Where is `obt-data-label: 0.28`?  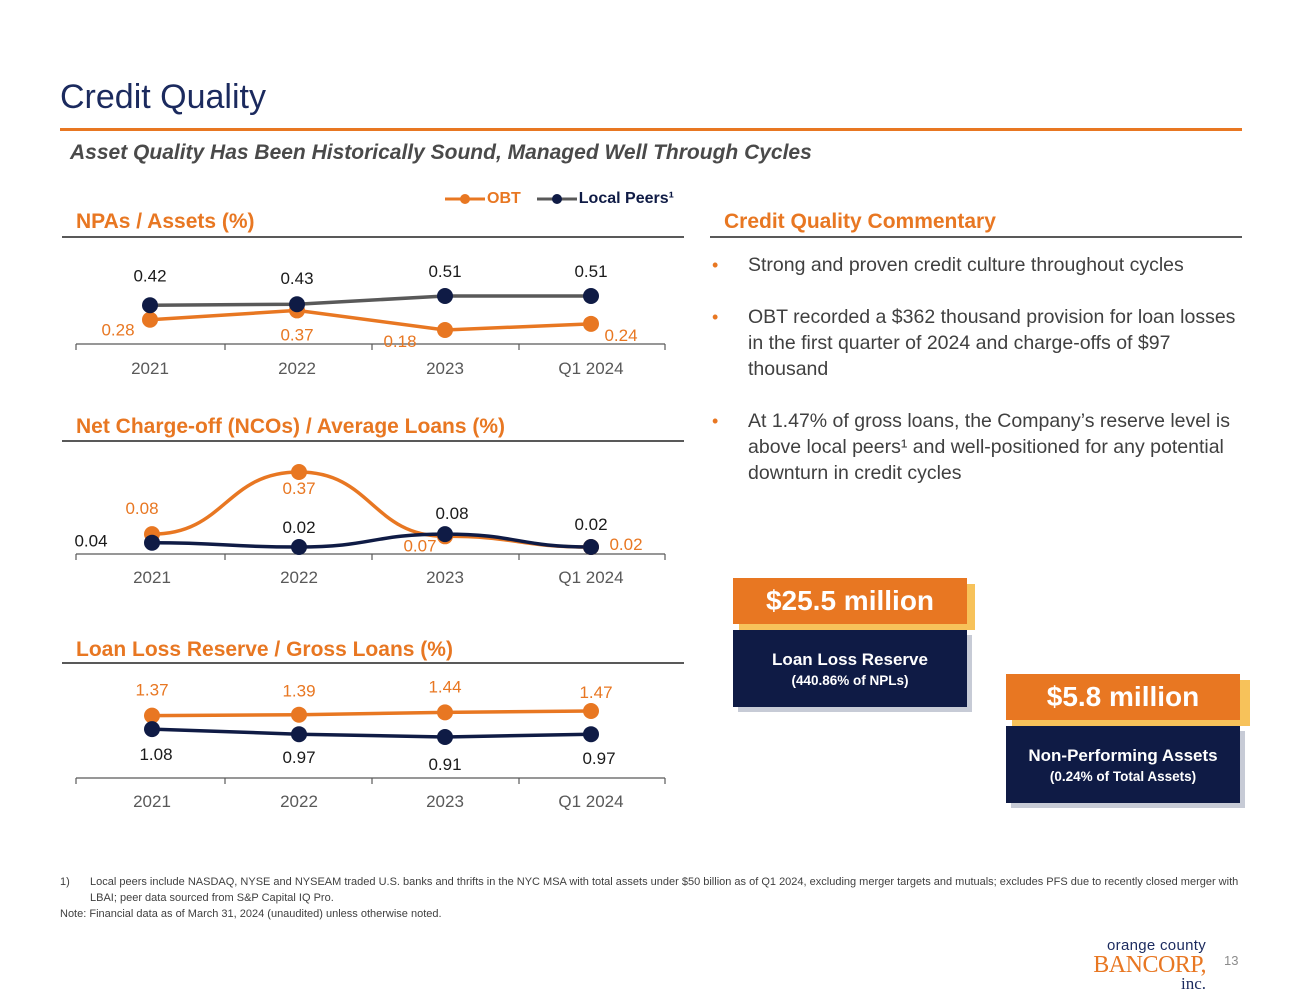 obt-data-label: 0.28 is located at coordinates (117, 330).